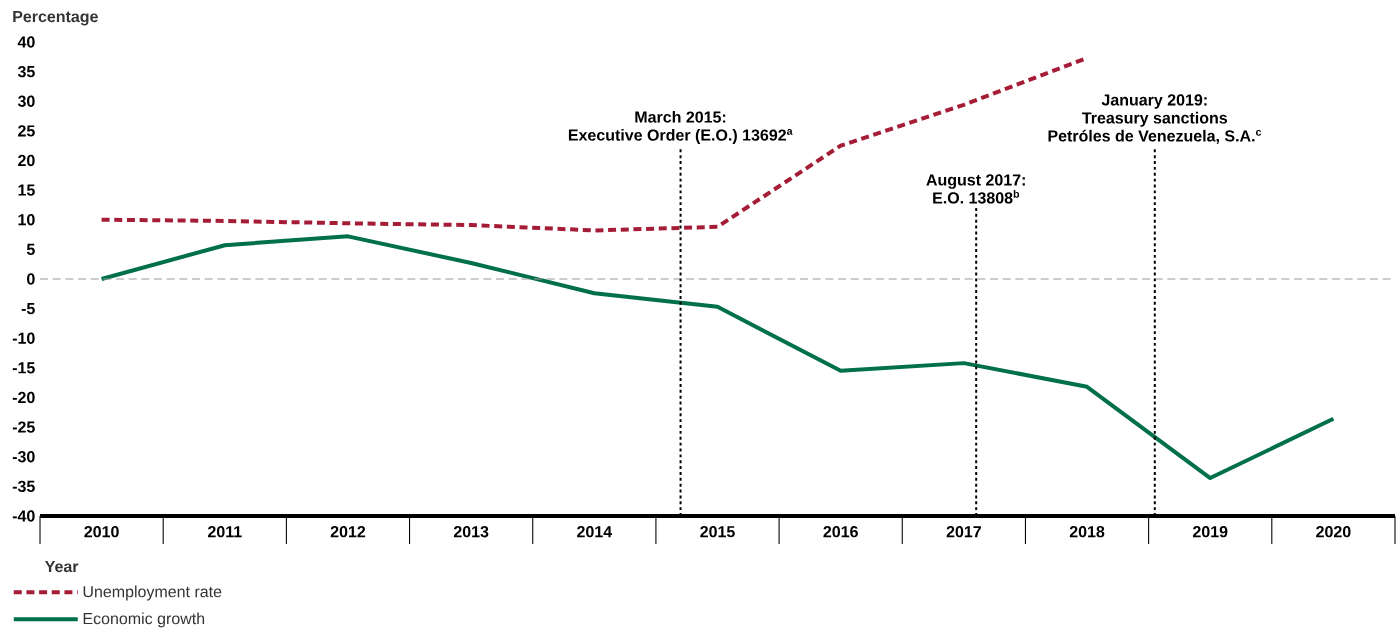 The width and height of the screenshot is (1400, 639). What do you see at coordinates (23, 427) in the screenshot?
I see `y-tick-label: -25` at bounding box center [23, 427].